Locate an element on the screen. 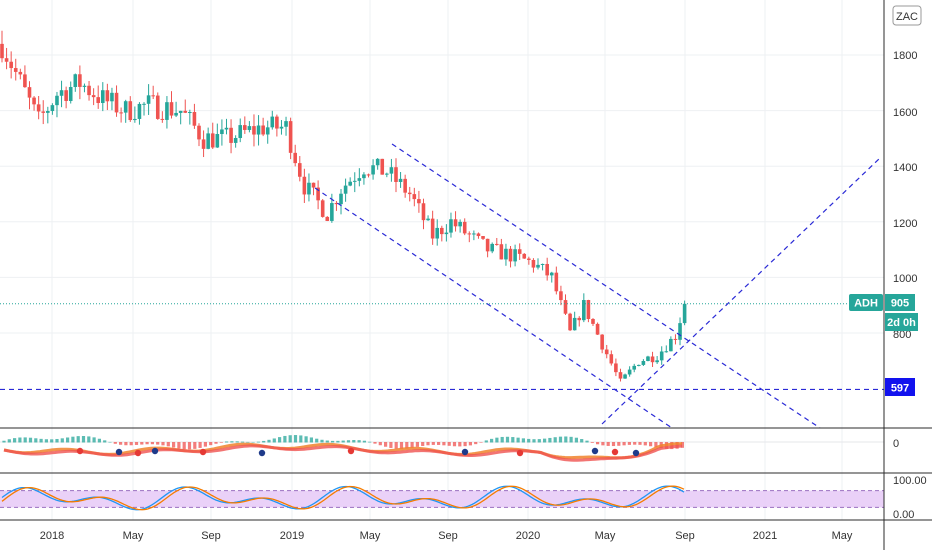 The height and width of the screenshot is (555, 932). macd-axis: 0 is located at coordinates (896, 444).